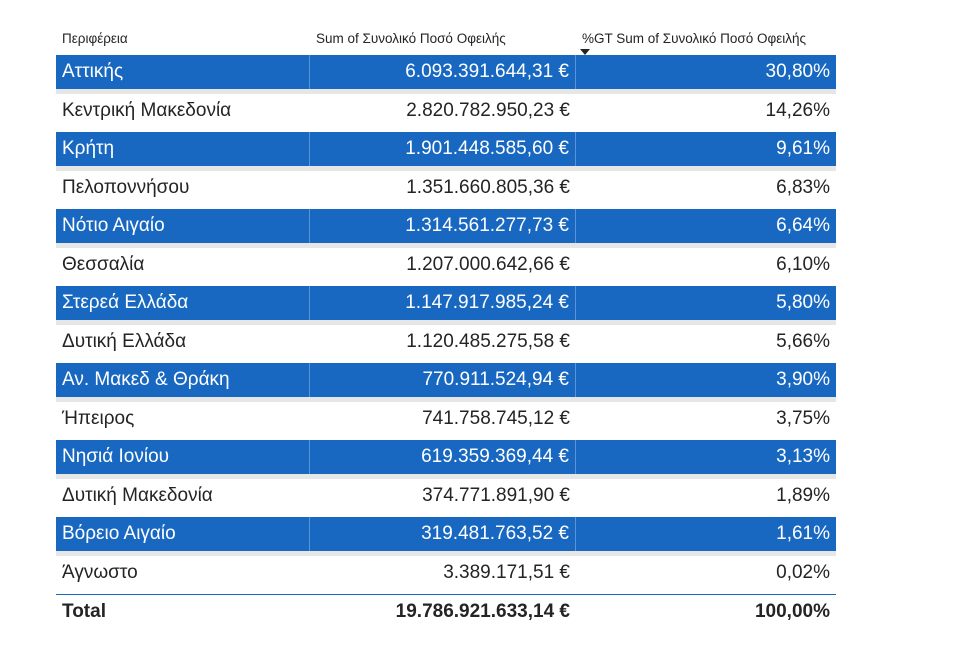 The height and width of the screenshot is (653, 975). I want to click on cell-sum: 1.207.000.642,66 €, so click(488, 264).